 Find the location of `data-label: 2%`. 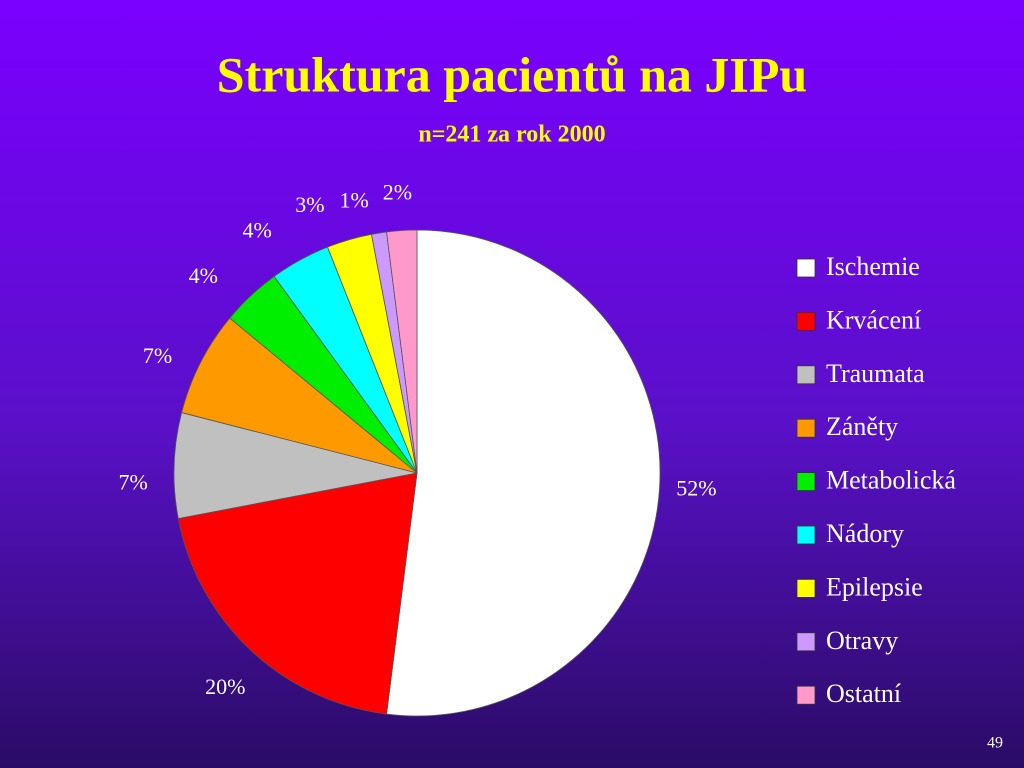

data-label: 2% is located at coordinates (397, 192).